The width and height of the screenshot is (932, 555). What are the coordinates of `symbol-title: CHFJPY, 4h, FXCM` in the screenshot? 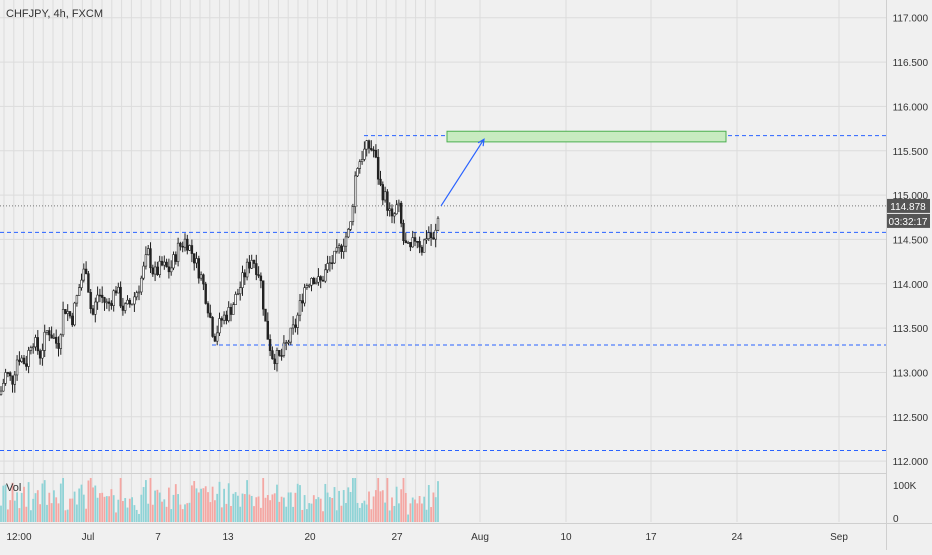 It's located at (54, 14).